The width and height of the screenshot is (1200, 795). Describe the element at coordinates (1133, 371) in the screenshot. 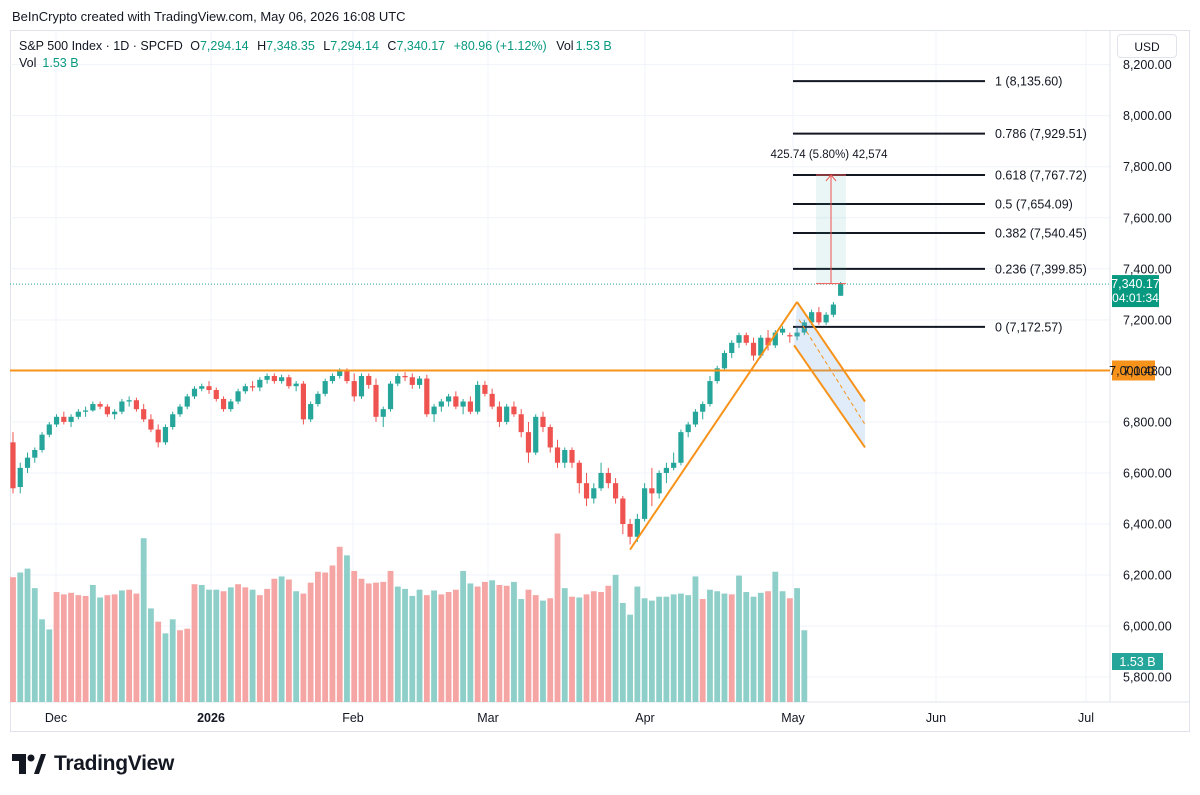

I see `level-price-label: 7,001.48` at that location.